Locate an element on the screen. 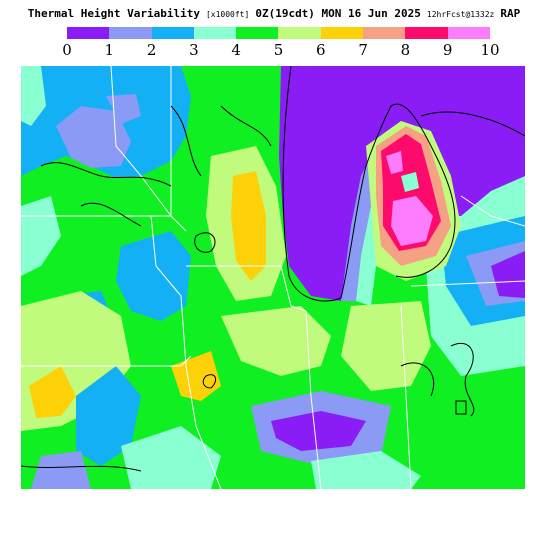  region-south-teal is located at coordinates (171, 457).